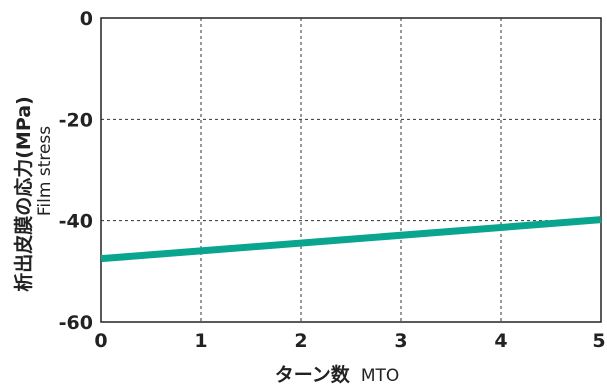 The image size is (607, 387). I want to click on y-tick-label: -40, so click(76, 222).